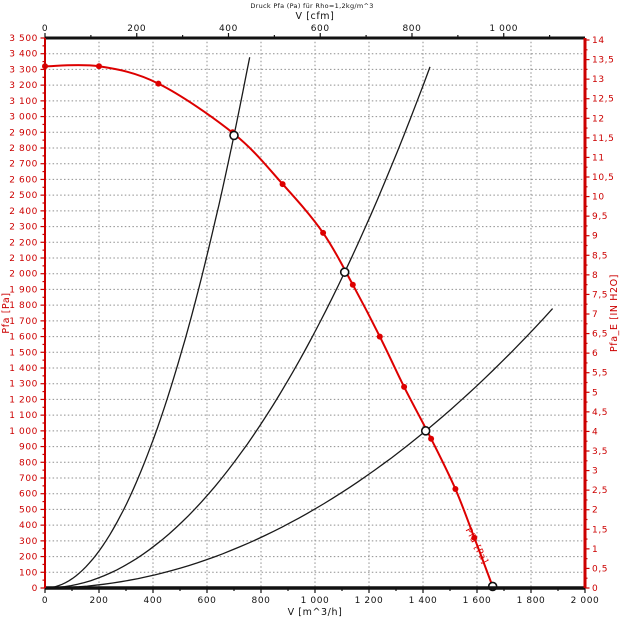 The width and height of the screenshot is (624, 624). I want to click on top-tick-label: 1 000, so click(503, 29).